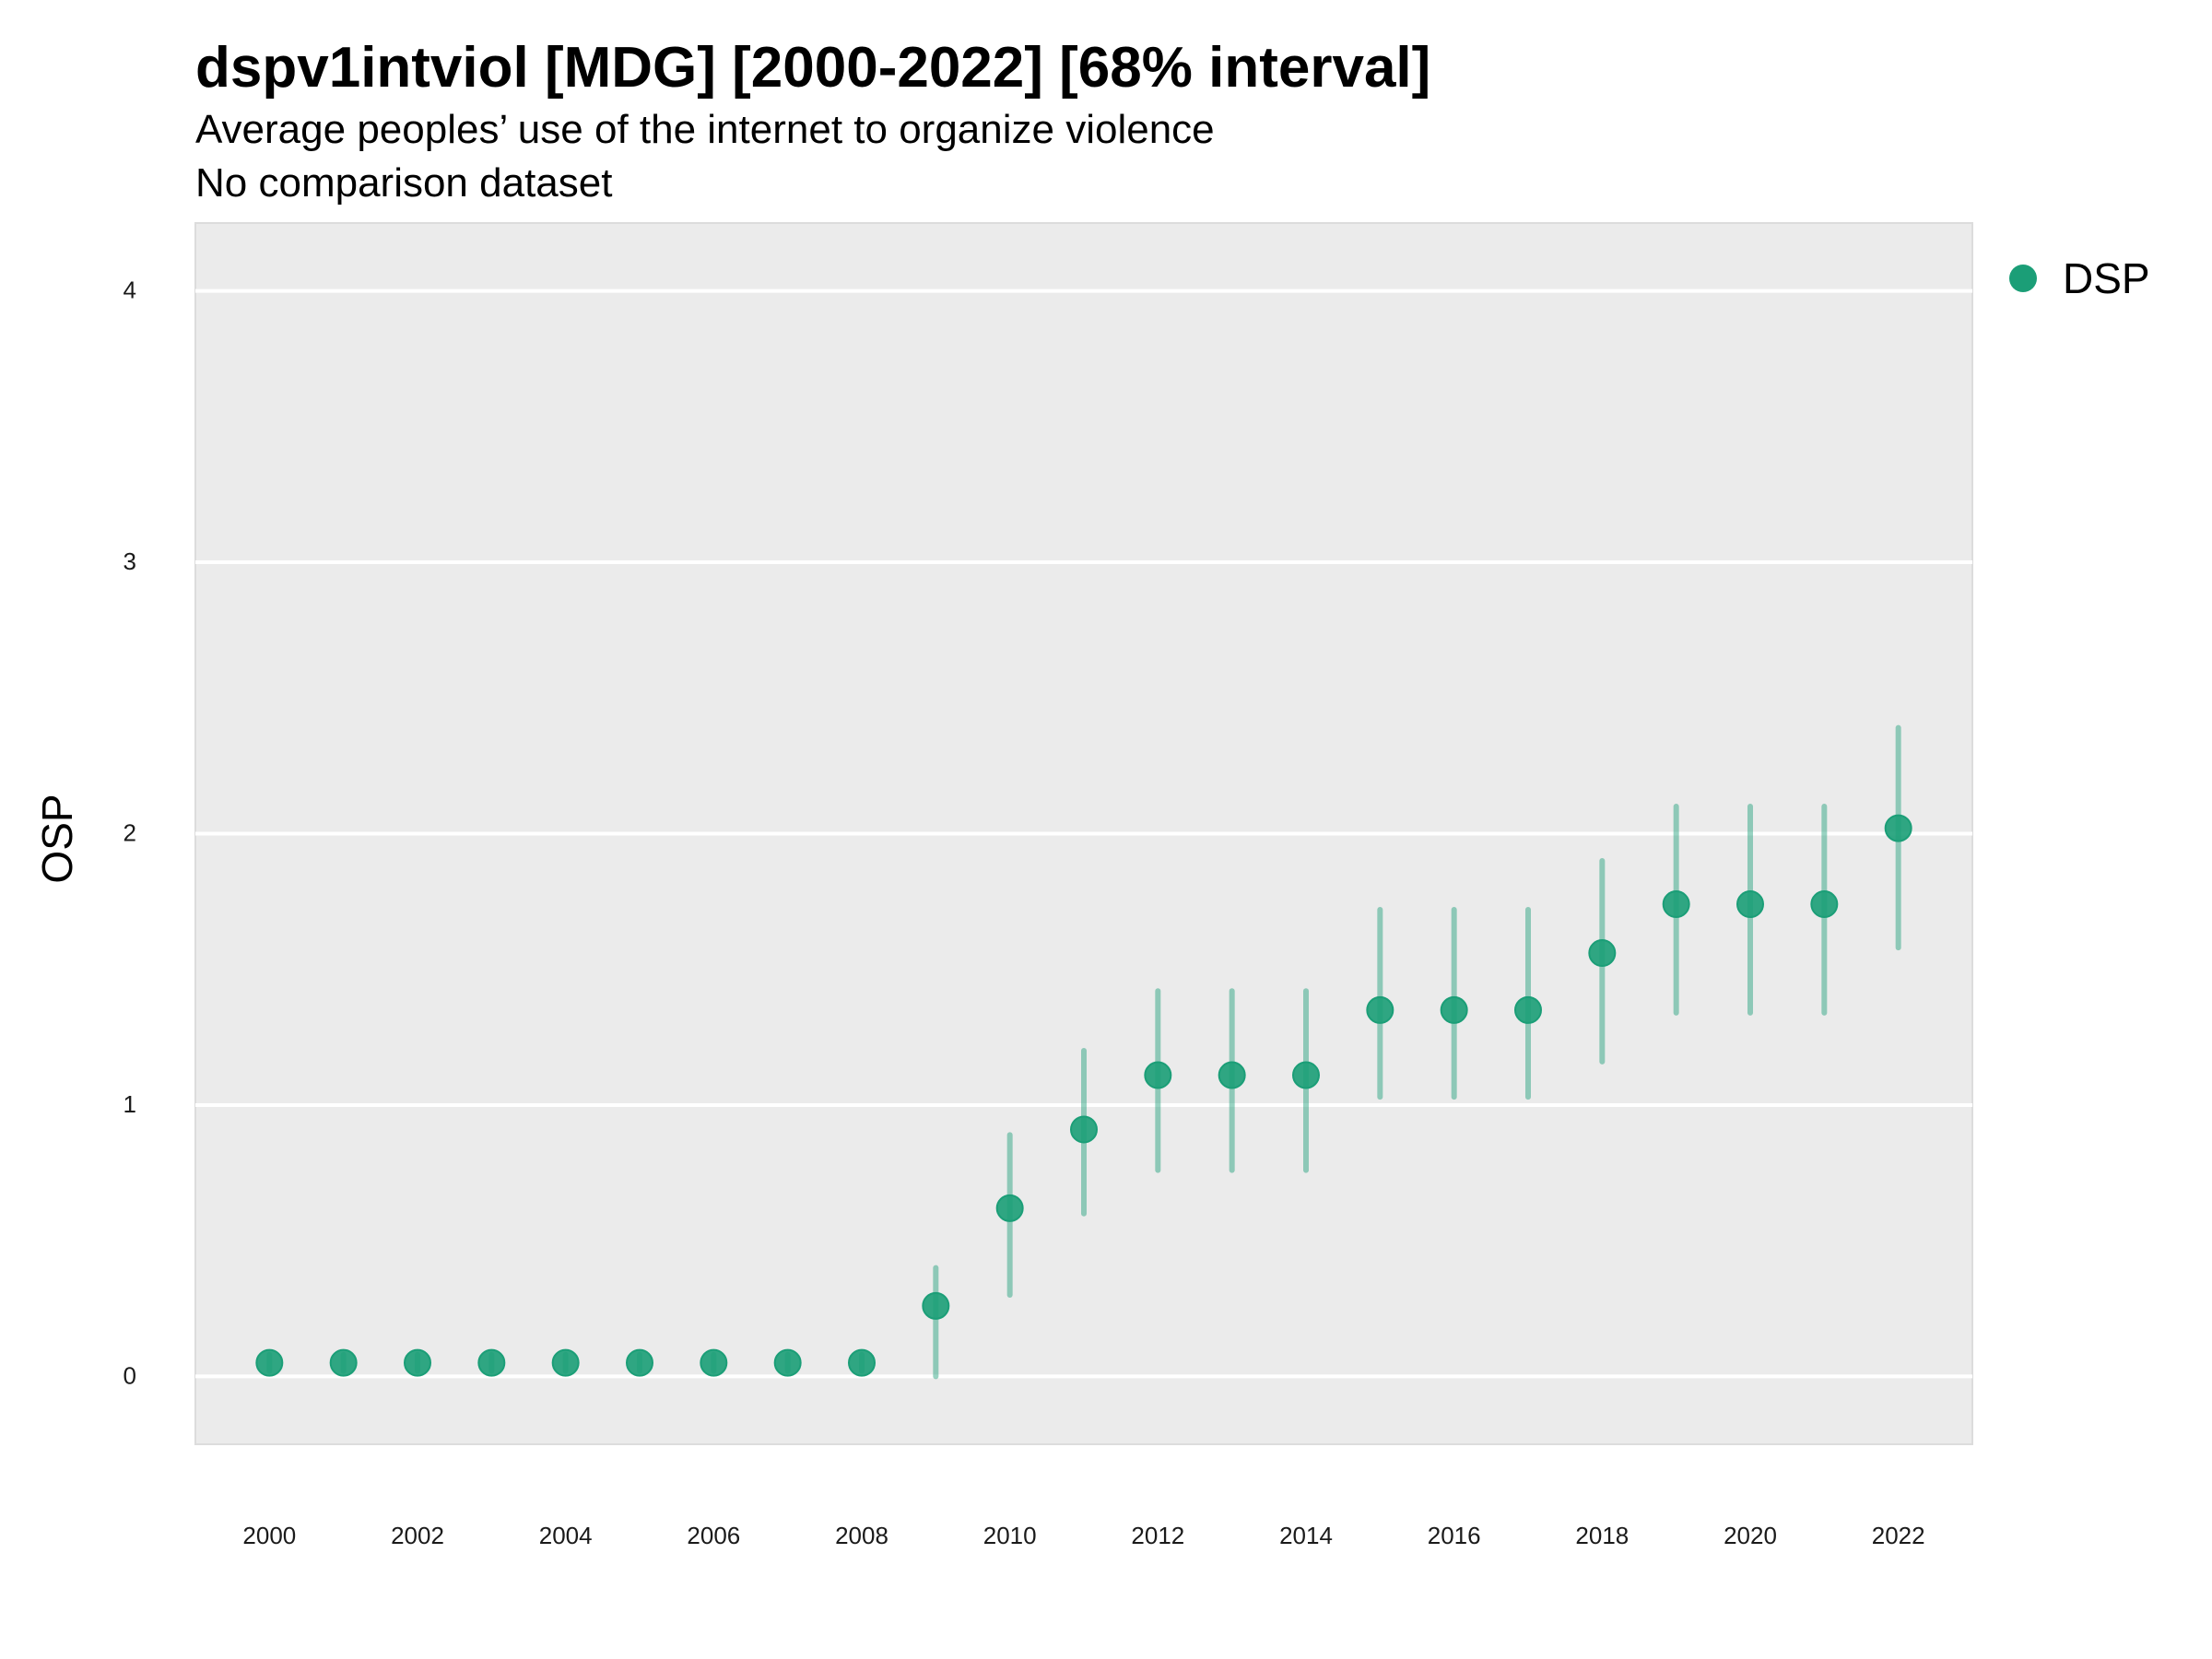 The width and height of the screenshot is (2212, 1659). I want to click on x-tick-label: 2000, so click(269, 1535).